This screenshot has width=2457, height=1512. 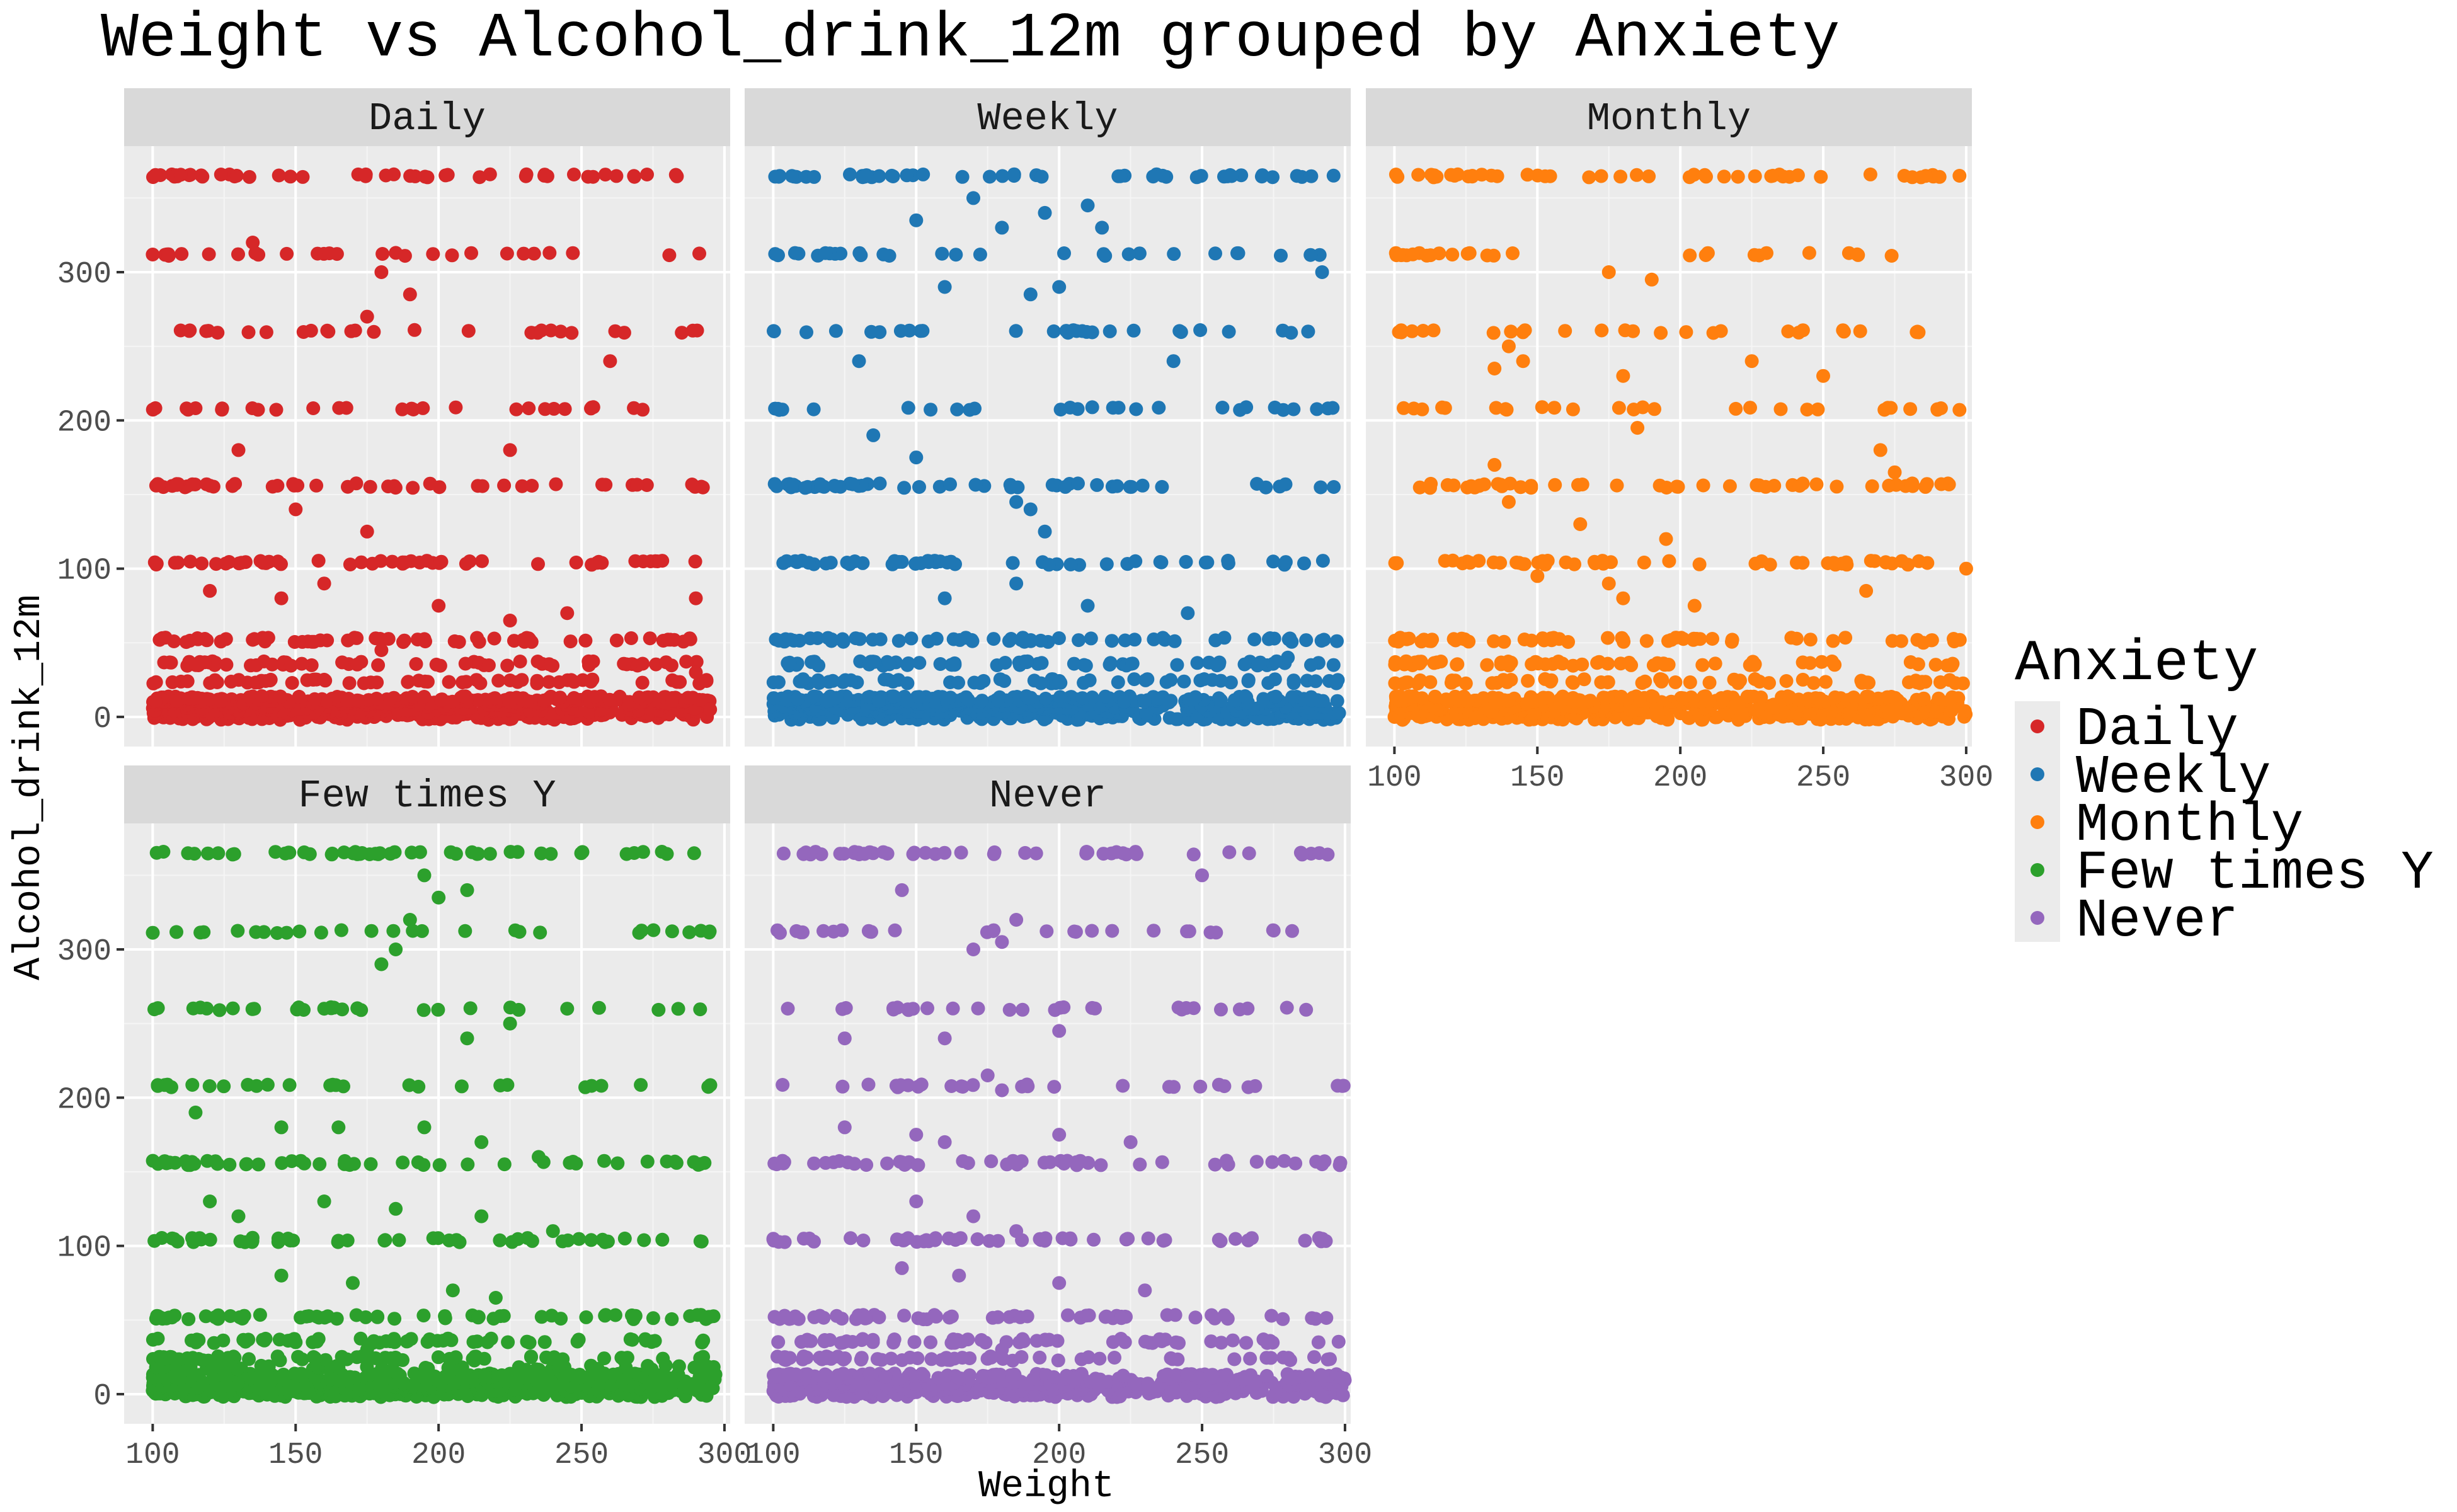 I want to click on y-tick-label: 100, so click(x=84, y=571).